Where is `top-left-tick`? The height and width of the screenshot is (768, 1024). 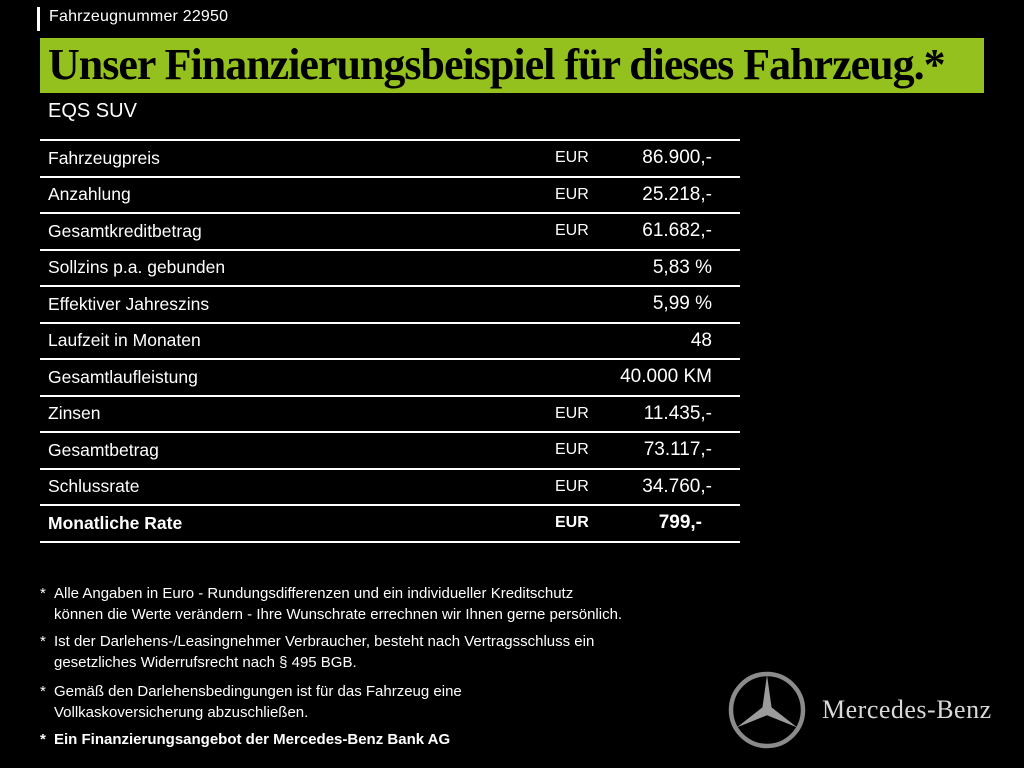
top-left-tick is located at coordinates (38, 19).